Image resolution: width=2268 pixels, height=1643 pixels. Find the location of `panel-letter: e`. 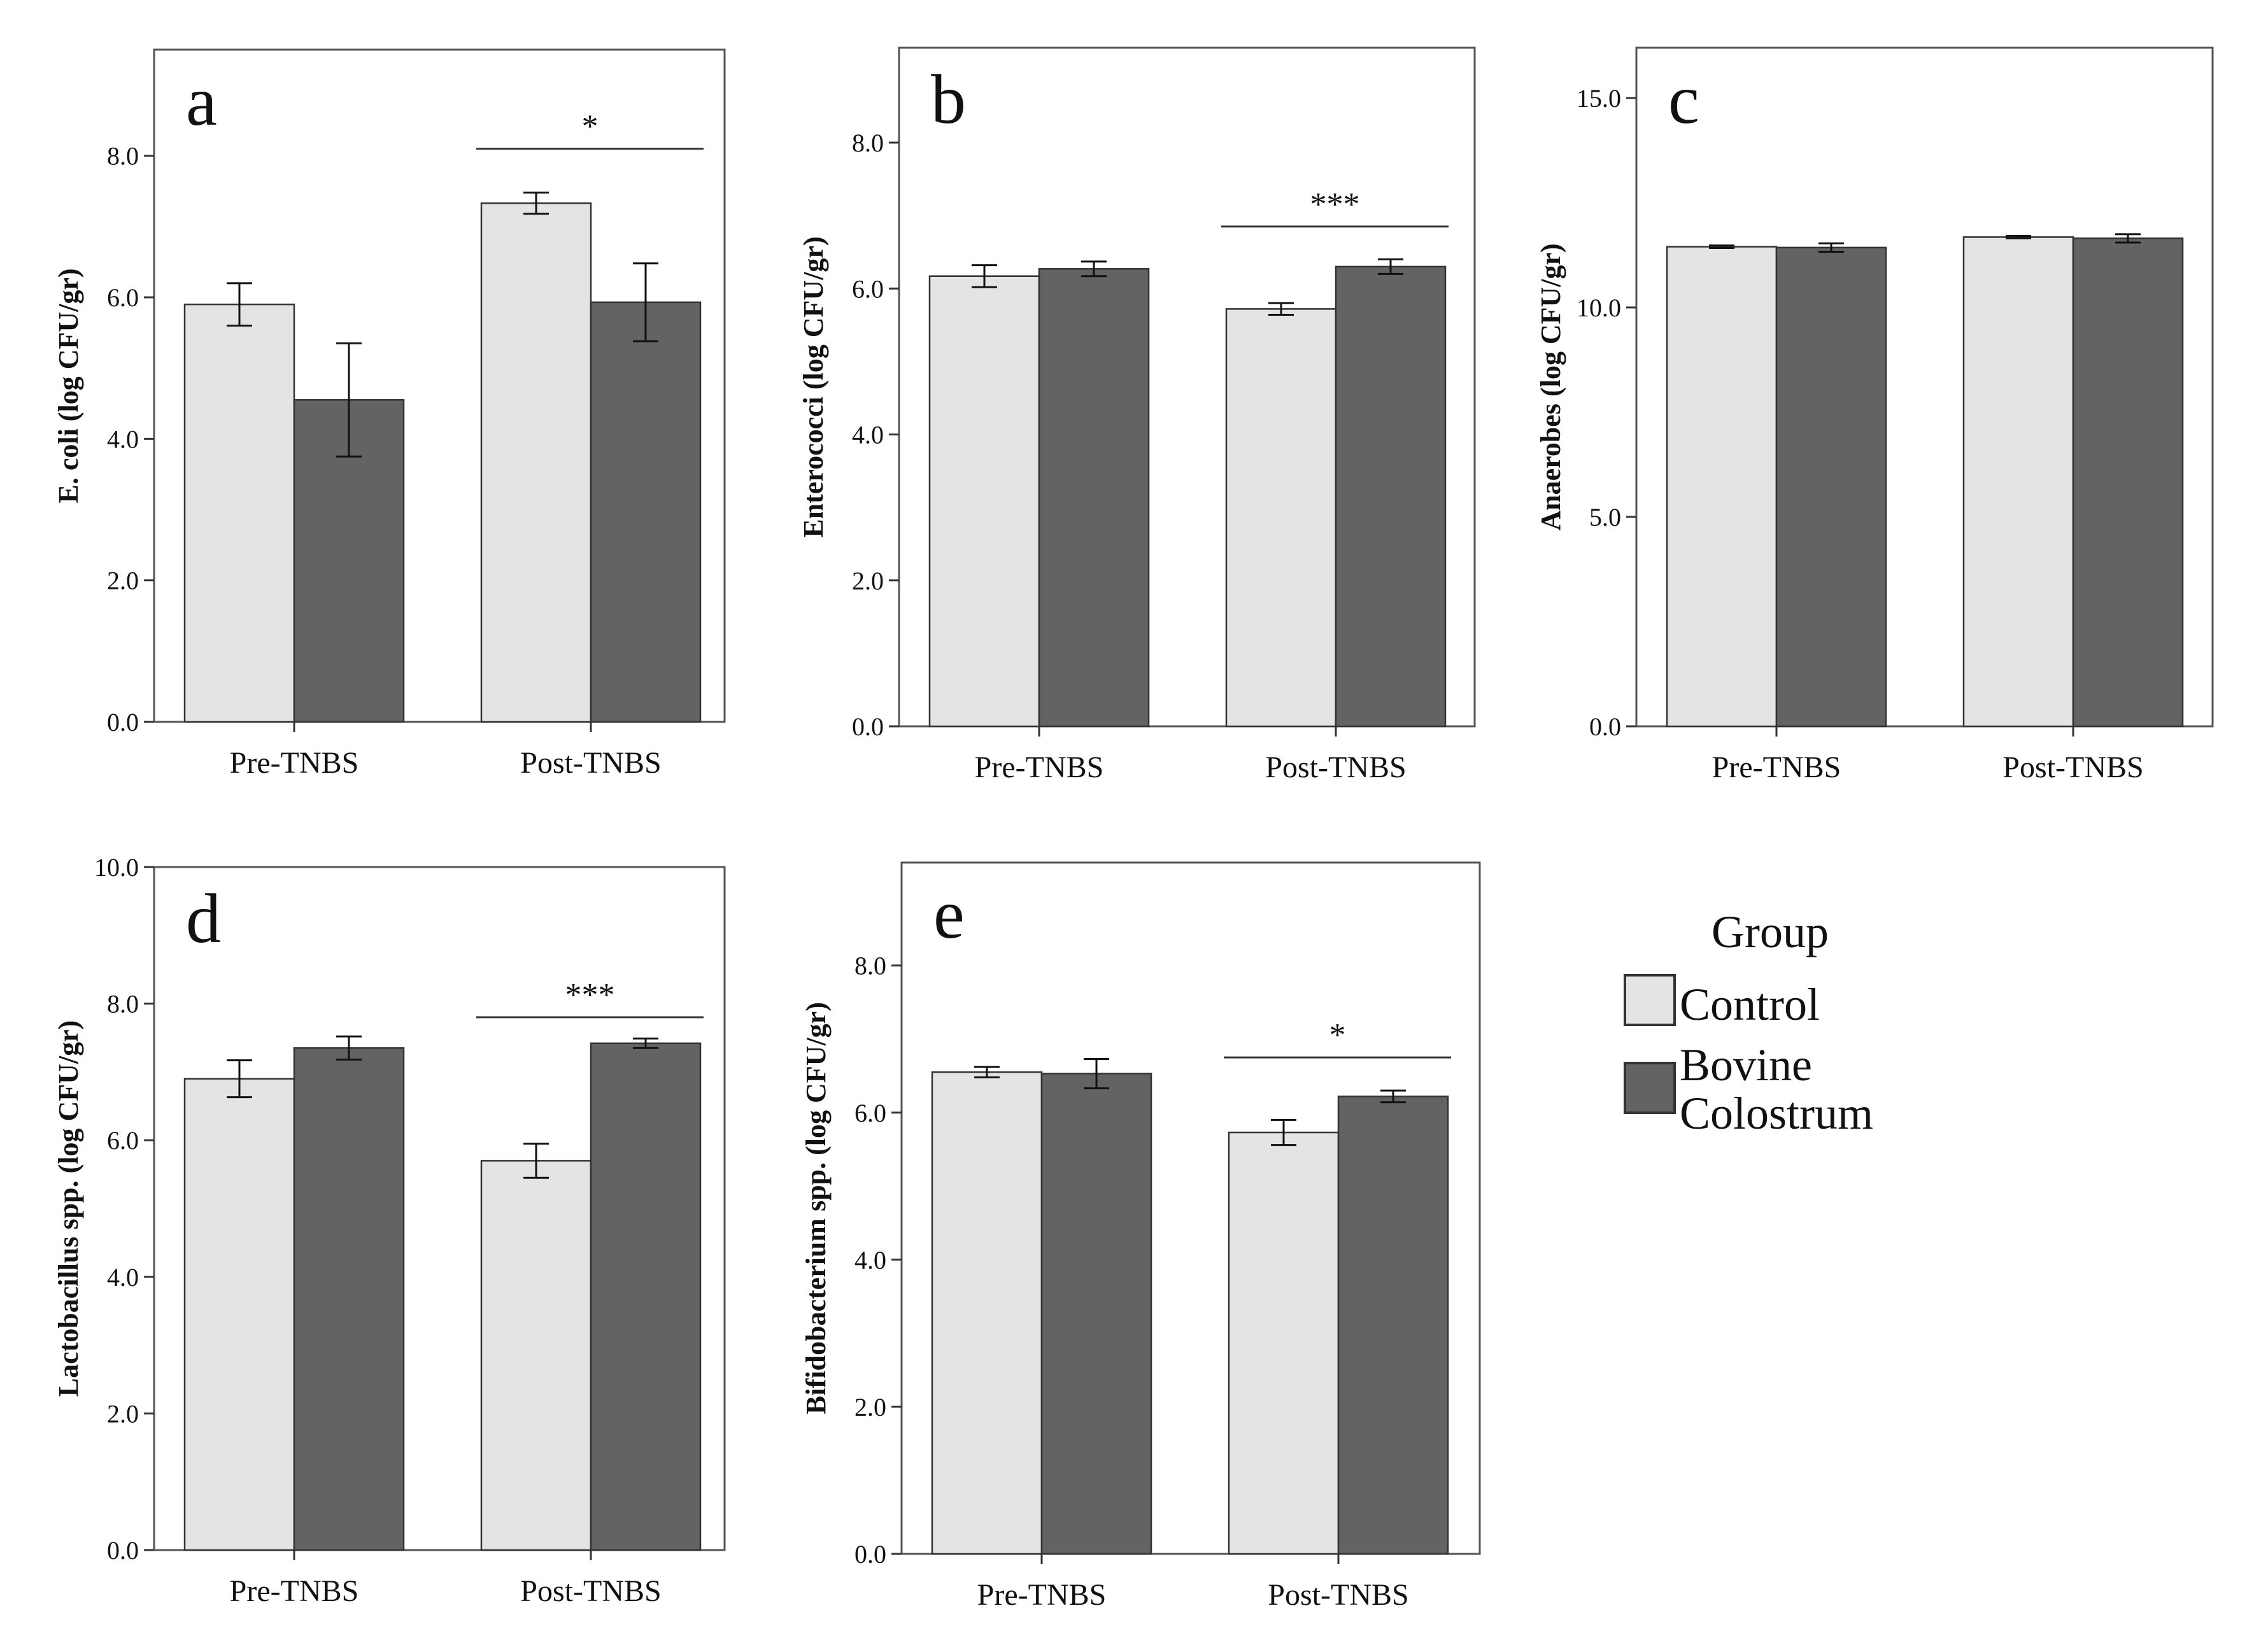

panel-letter: e is located at coordinates (949, 914).